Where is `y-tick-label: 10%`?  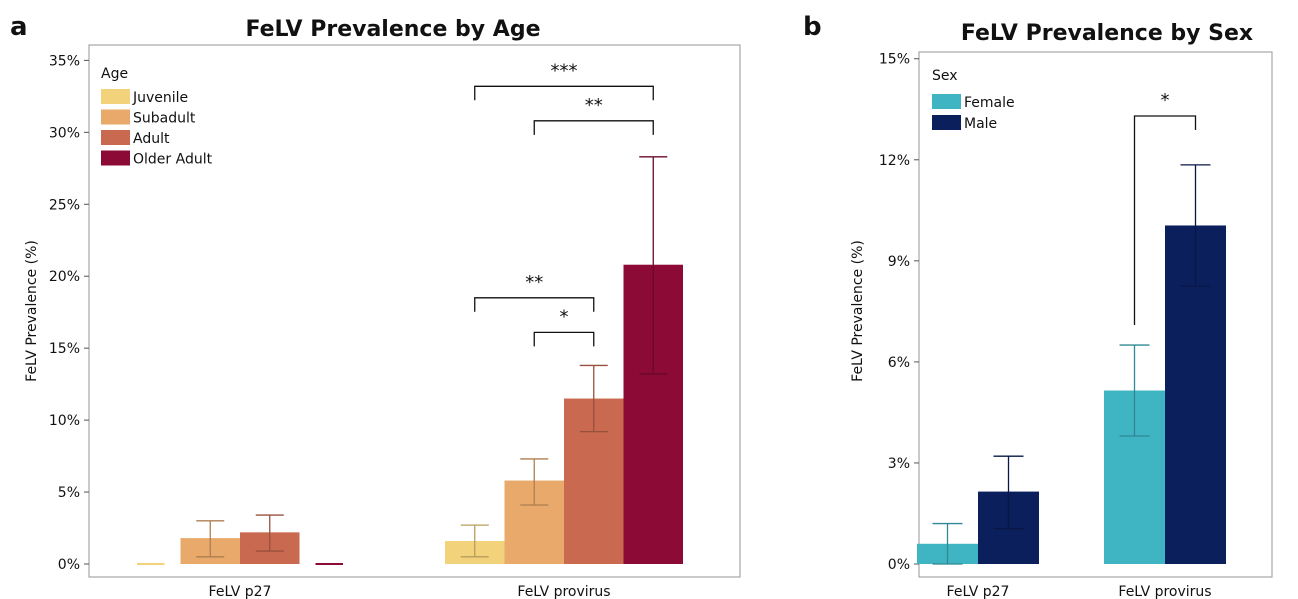 y-tick-label: 10% is located at coordinates (64, 421).